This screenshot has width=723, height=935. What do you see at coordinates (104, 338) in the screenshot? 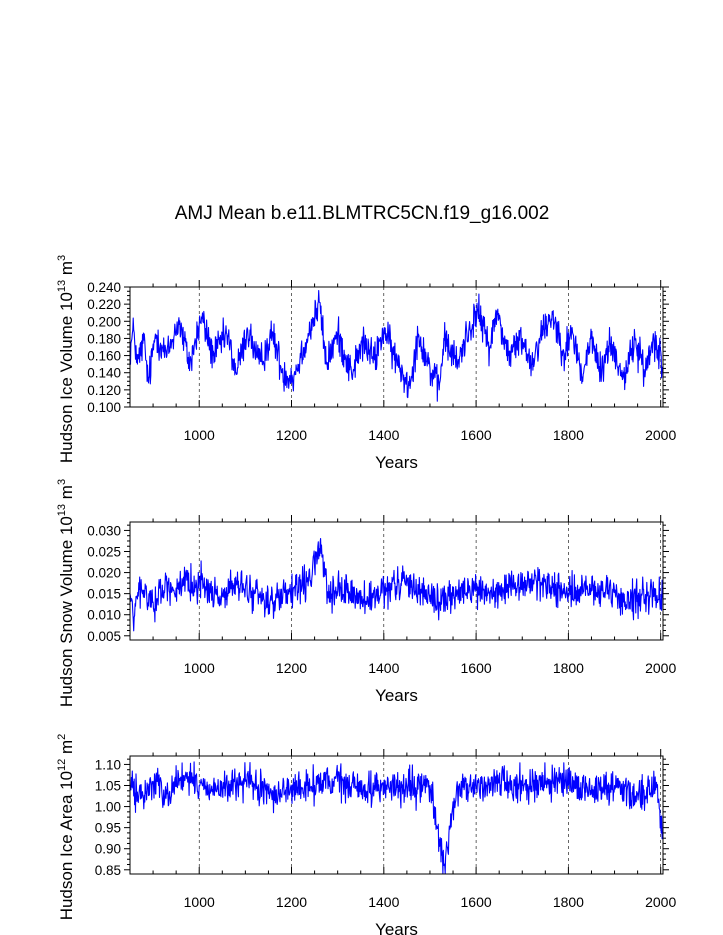
I see `y-tick-label: 0.180` at bounding box center [104, 338].